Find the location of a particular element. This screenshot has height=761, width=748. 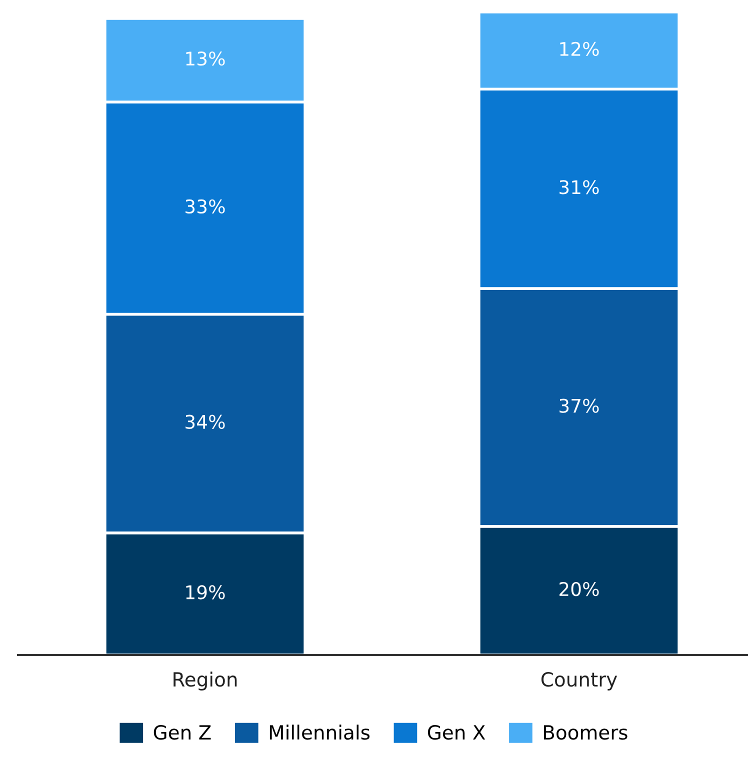

data-label: 31% is located at coordinates (579, 187).